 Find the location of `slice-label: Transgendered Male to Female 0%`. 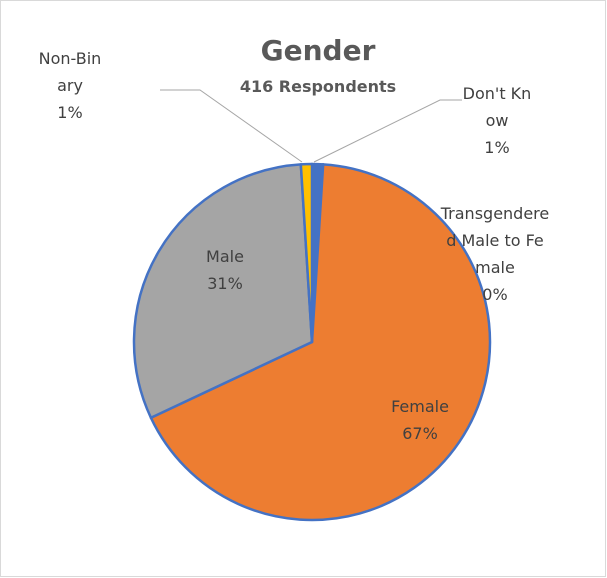

slice-label: Transgendered Male to Female 0% is located at coordinates (495, 254).